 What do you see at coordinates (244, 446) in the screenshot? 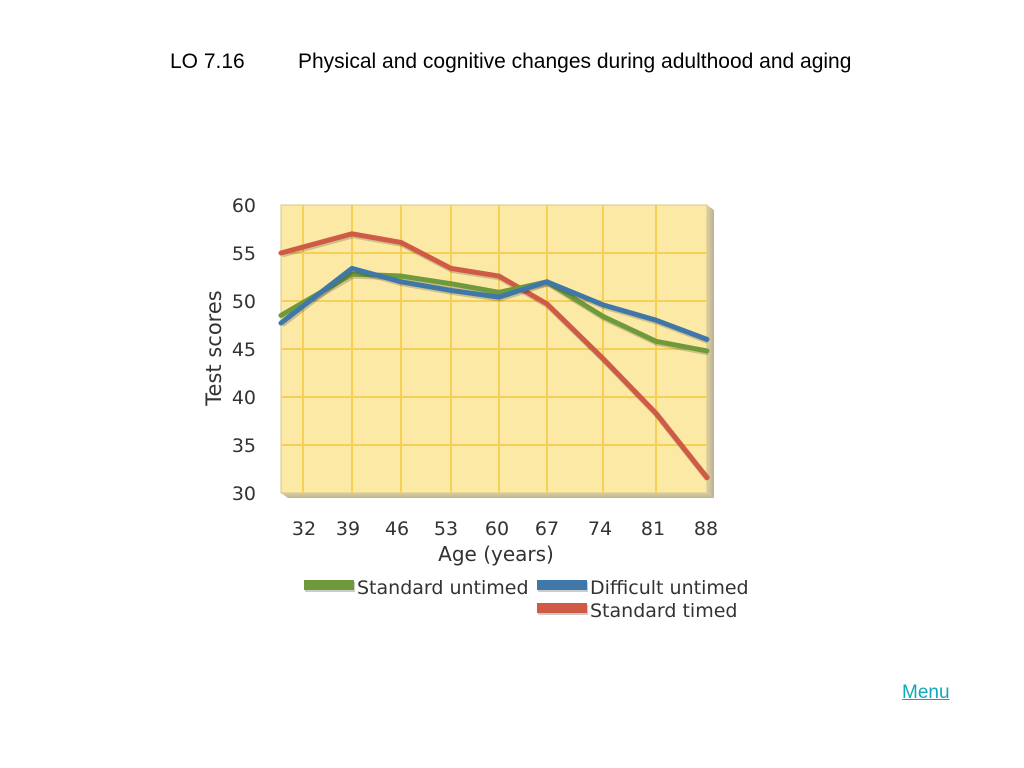
I see `y-tick-label: 35` at bounding box center [244, 446].